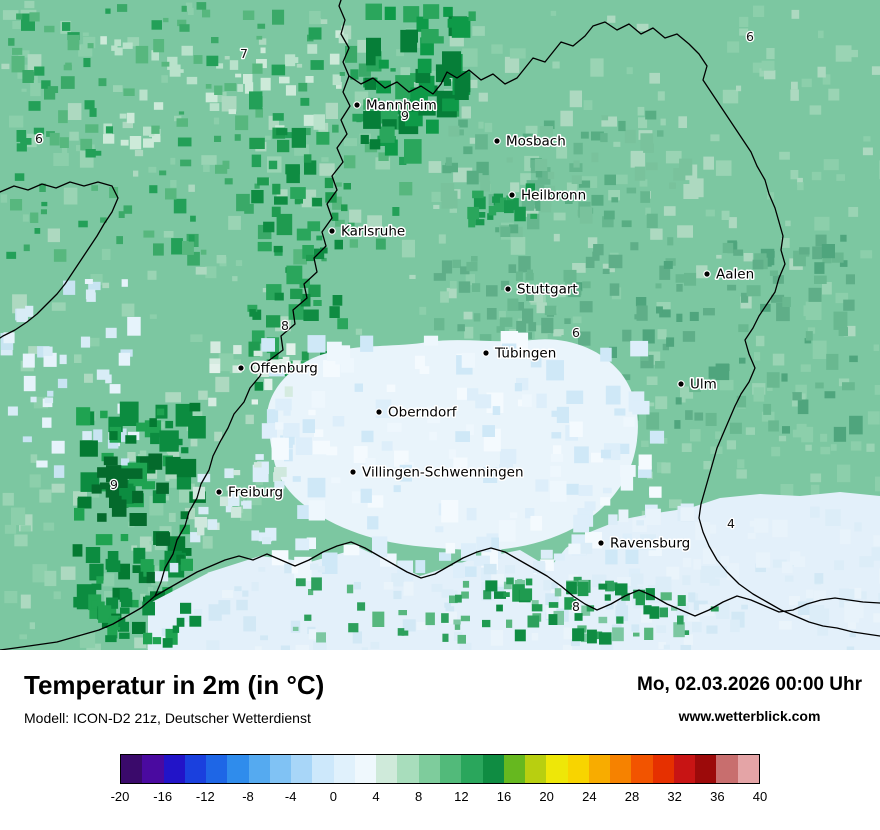  Describe the element at coordinates (525, 354) in the screenshot. I see `city-label: Tübingen` at that location.